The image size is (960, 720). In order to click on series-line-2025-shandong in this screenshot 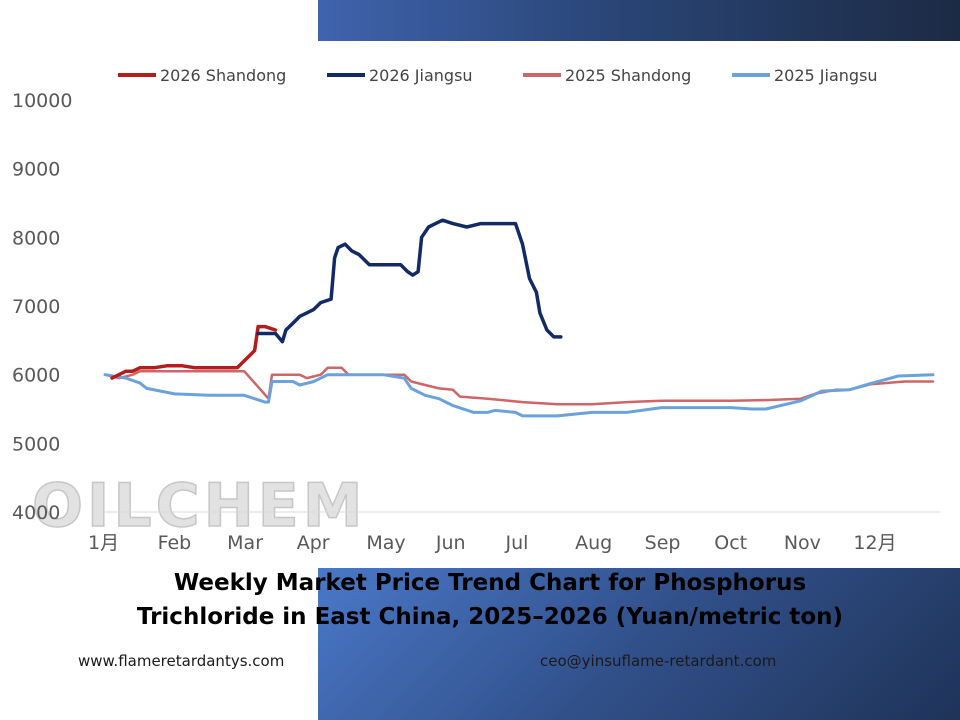, I will do `click(519, 386)`.